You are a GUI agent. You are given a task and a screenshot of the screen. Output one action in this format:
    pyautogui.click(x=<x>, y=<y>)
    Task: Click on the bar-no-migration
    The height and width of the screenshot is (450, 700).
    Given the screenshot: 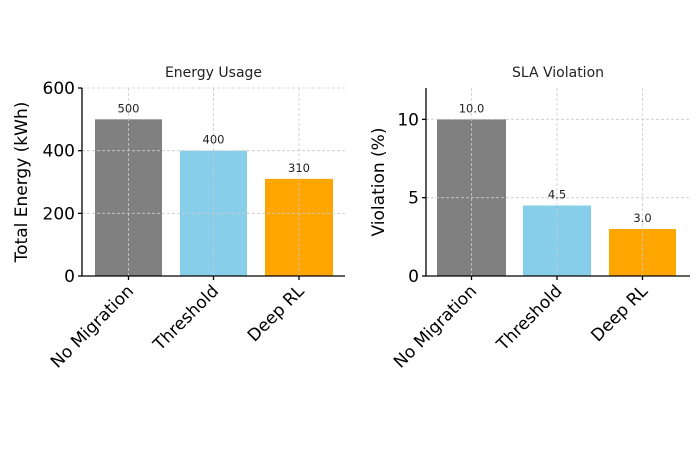 What is the action you would take?
    pyautogui.click(x=128, y=197)
    